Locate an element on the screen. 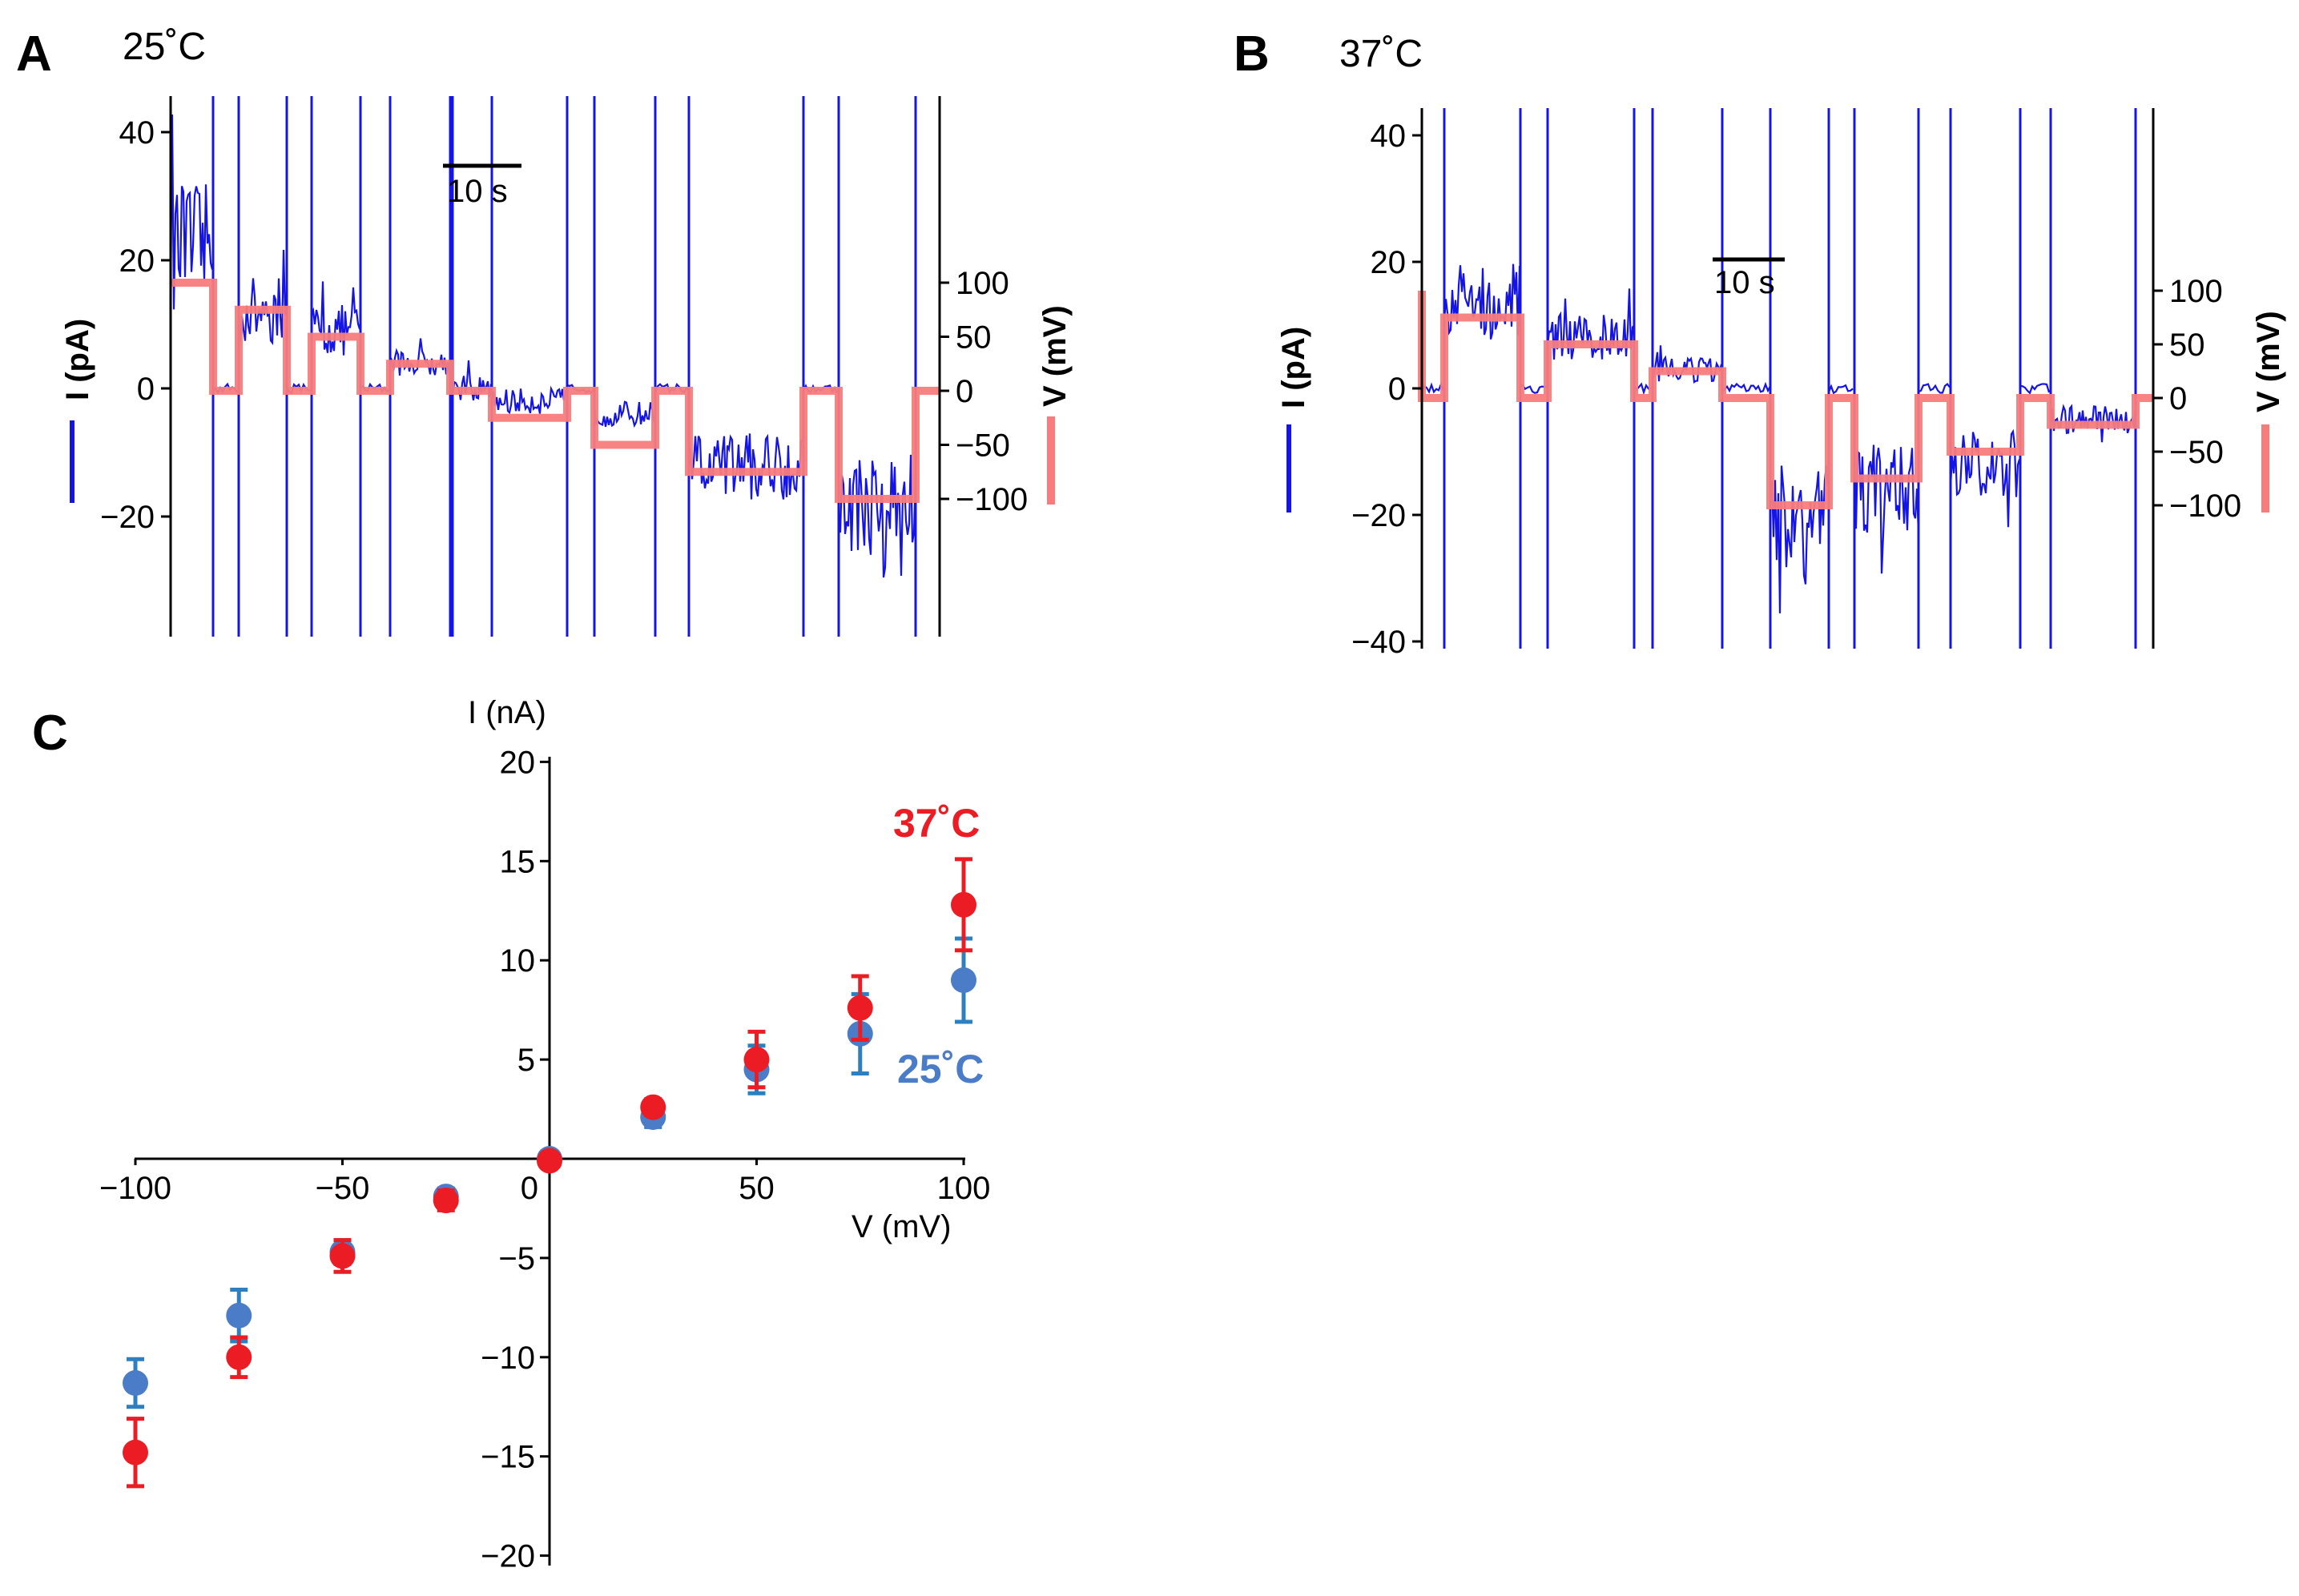 This screenshot has height=1596, width=2299. iv-y-tick-label: −20 is located at coordinates (508, 1556).